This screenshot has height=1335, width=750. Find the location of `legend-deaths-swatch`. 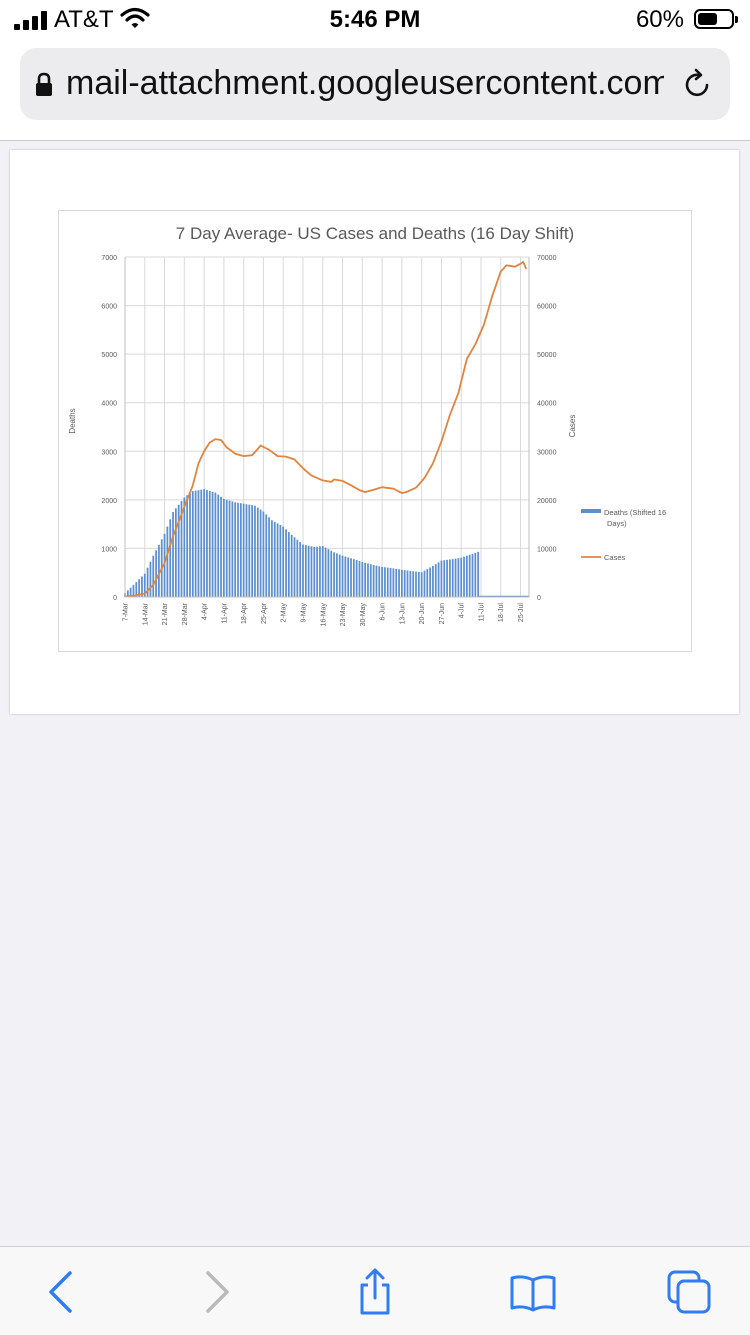

legend-deaths-swatch is located at coordinates (591, 511).